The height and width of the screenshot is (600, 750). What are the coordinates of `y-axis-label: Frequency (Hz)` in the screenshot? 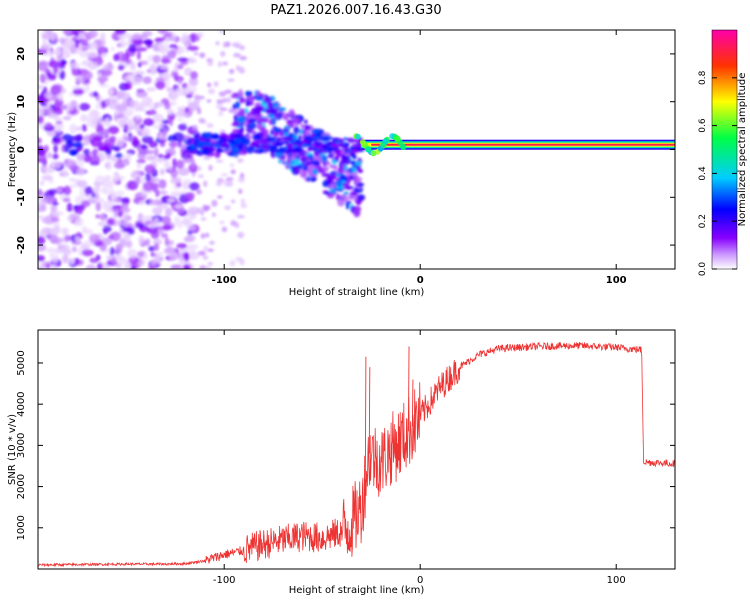 It's located at (12, 150).